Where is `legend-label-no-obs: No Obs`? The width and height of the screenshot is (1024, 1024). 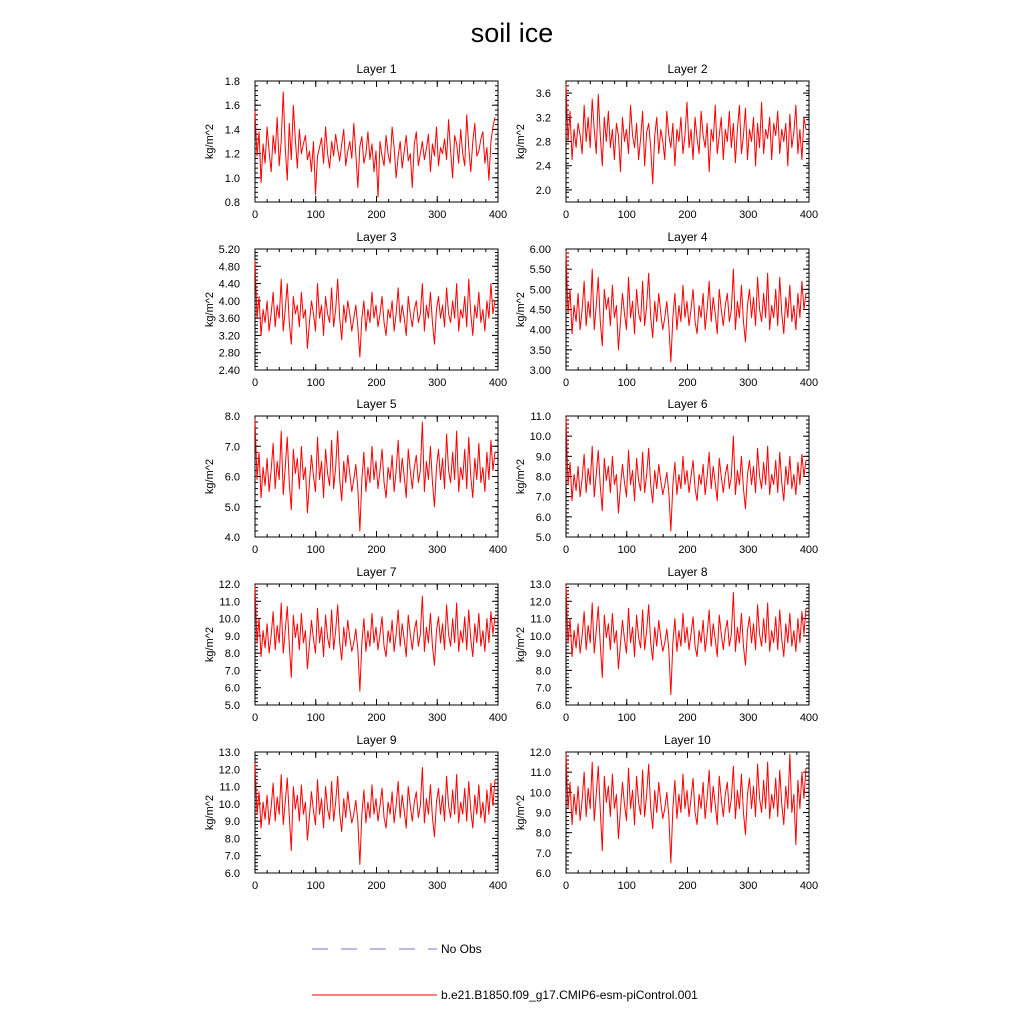
legend-label-no-obs: No Obs is located at coordinates (461, 949).